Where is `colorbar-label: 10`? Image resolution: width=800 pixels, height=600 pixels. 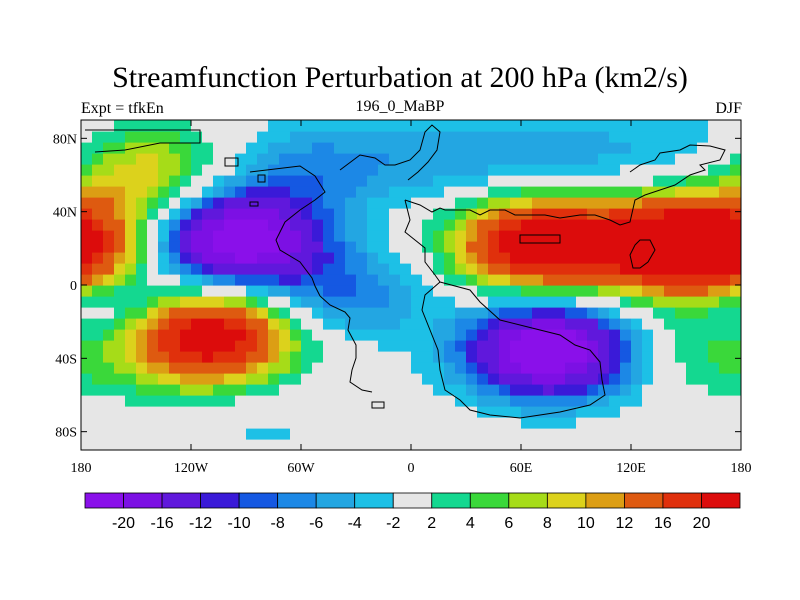
colorbar-label: 10 is located at coordinates (586, 523).